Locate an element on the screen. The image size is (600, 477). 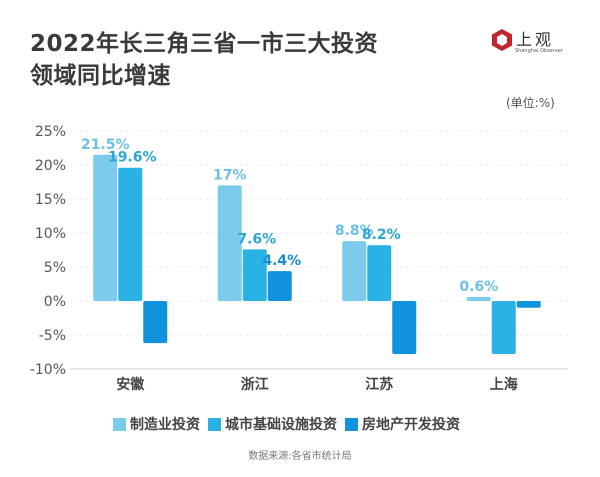
legend-item: 制造业投资 is located at coordinates (156, 424).